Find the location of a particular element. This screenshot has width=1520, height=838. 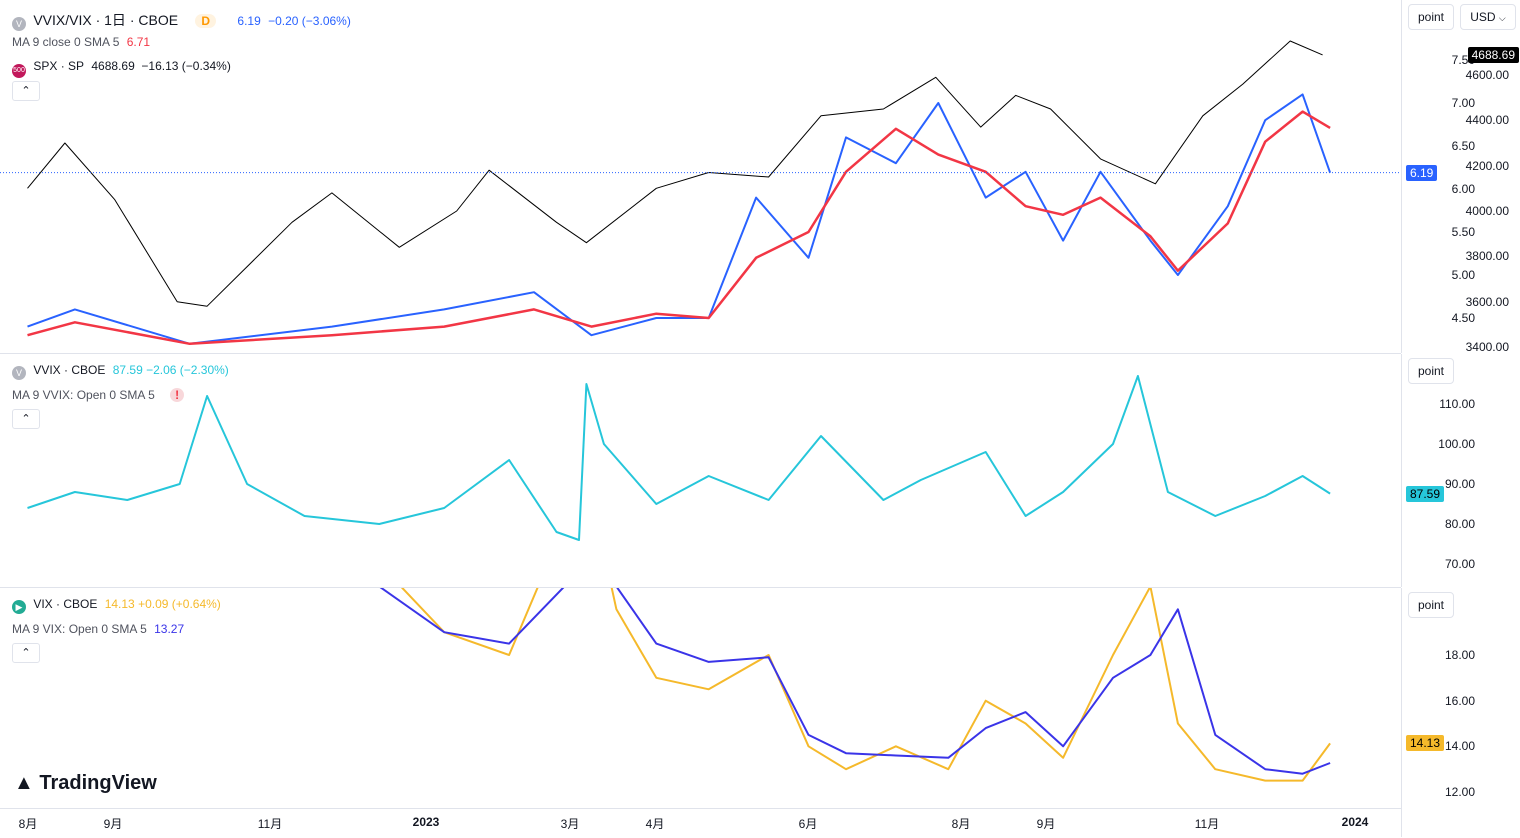

ratio-ma-value: 6.71 is located at coordinates (138, 42).